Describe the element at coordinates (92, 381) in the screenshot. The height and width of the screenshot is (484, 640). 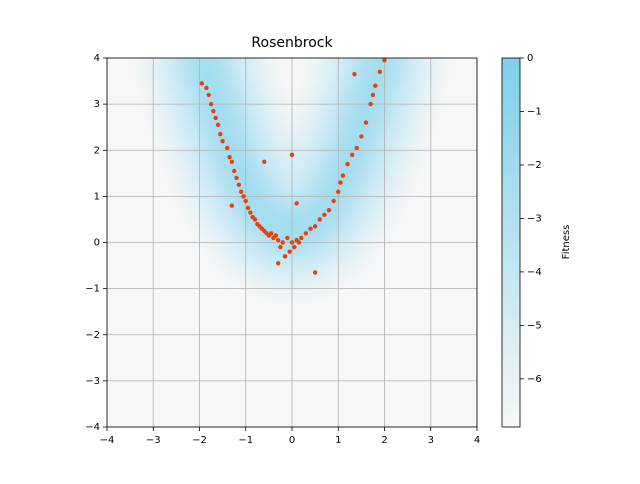
I see `y-tick-label: −3` at that location.